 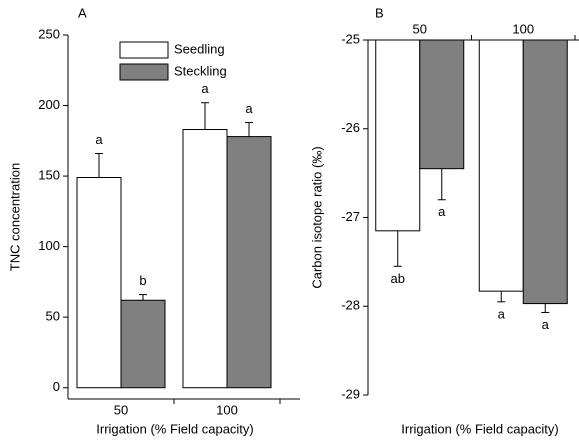 What do you see at coordinates (398, 278) in the screenshot?
I see `value-label: ab` at bounding box center [398, 278].